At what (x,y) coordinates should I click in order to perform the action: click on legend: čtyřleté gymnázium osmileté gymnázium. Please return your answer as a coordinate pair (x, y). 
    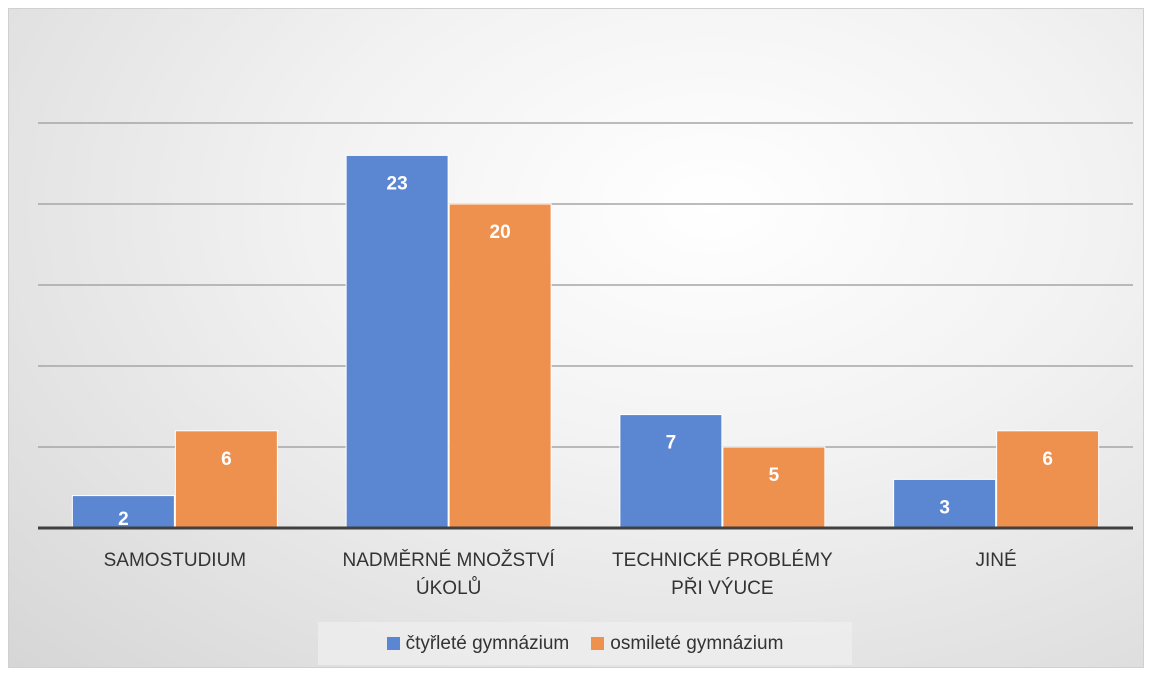
    Looking at the image, I should click on (585, 643).